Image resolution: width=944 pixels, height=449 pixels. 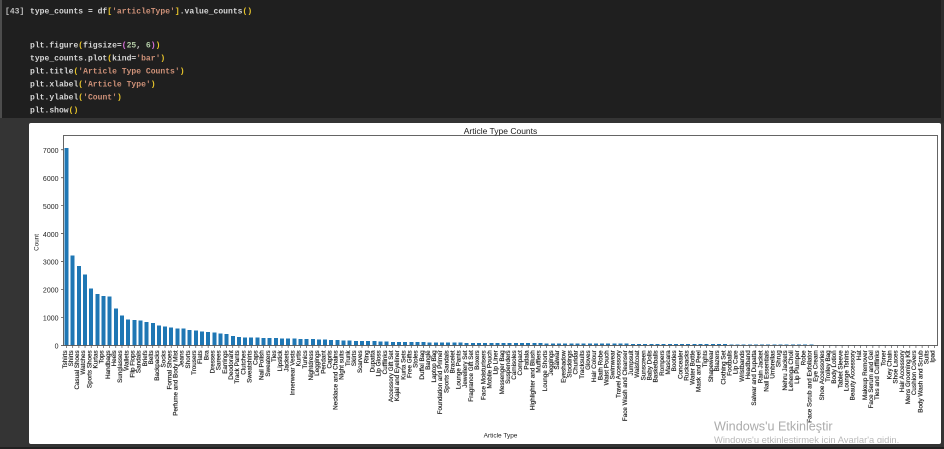 I want to click on svg-text: Lip Plumper, so click(x=797, y=367).